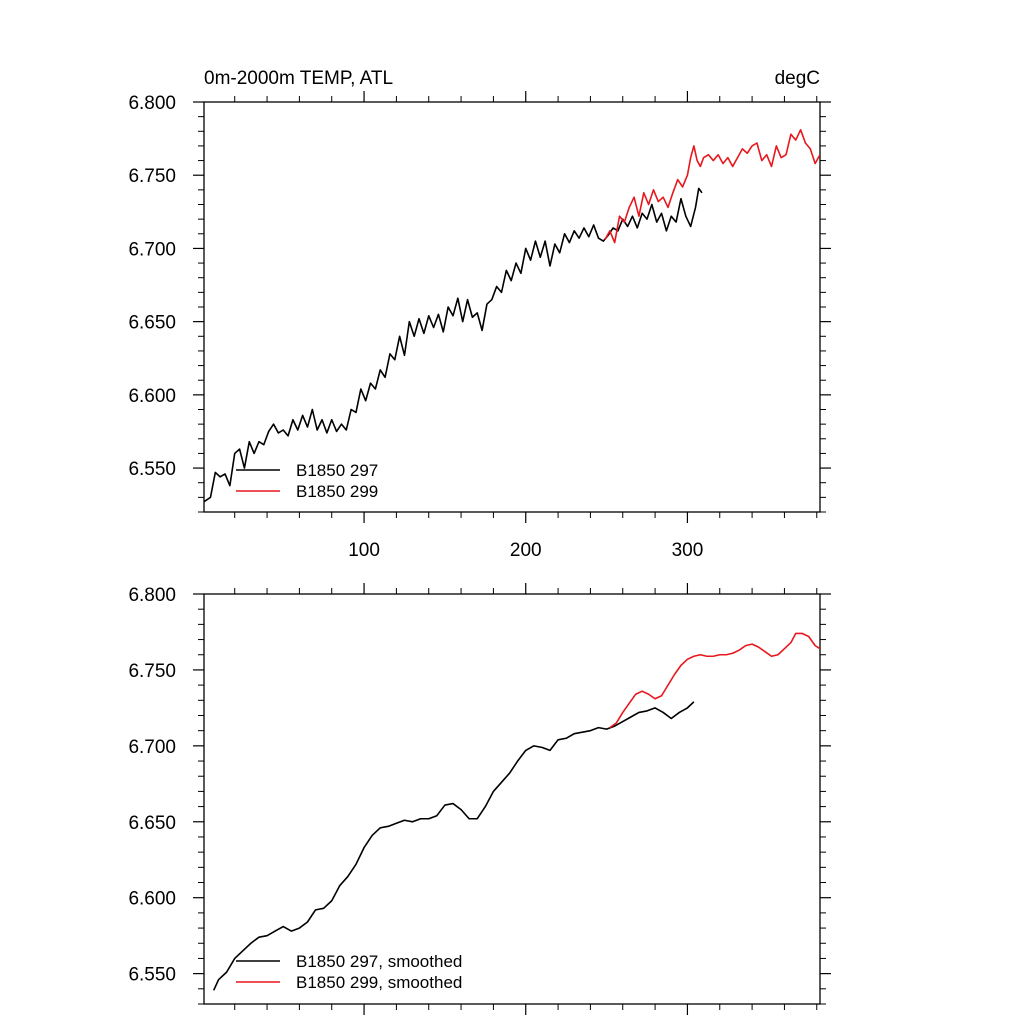 Image resolution: width=1024 pixels, height=1024 pixels. I want to click on legend-label: B1850 297, smoothed, so click(379, 961).